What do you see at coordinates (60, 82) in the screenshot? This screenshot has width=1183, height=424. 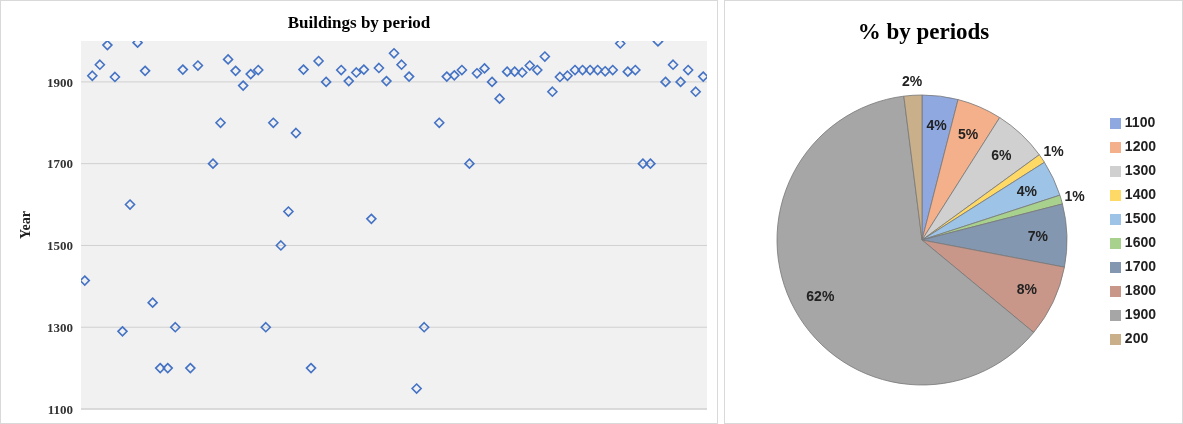 I see `y-tick-label: 1900` at bounding box center [60, 82].